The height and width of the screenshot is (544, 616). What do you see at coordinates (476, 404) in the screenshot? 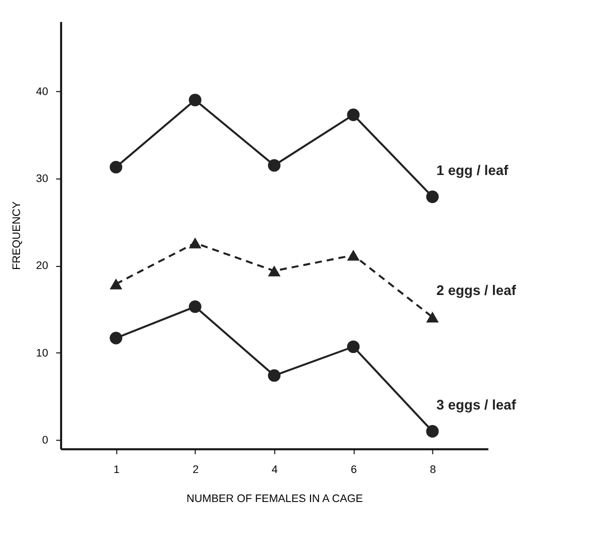
I see `series-label: 3 eggs / leaf` at bounding box center [476, 404].